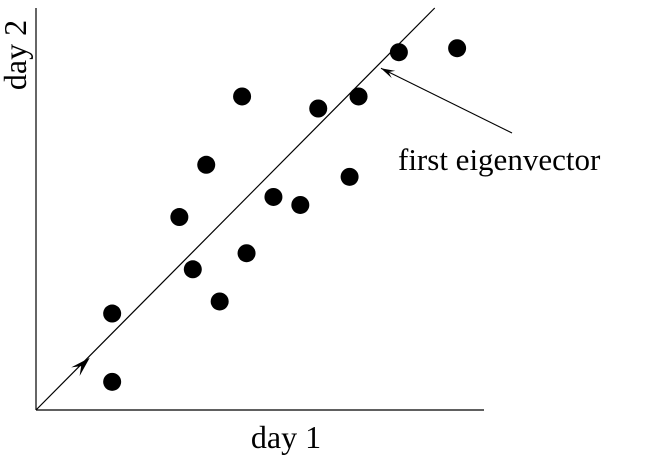 This screenshot has width=646, height=457. I want to click on annotation-pointer-line, so click(446, 100).